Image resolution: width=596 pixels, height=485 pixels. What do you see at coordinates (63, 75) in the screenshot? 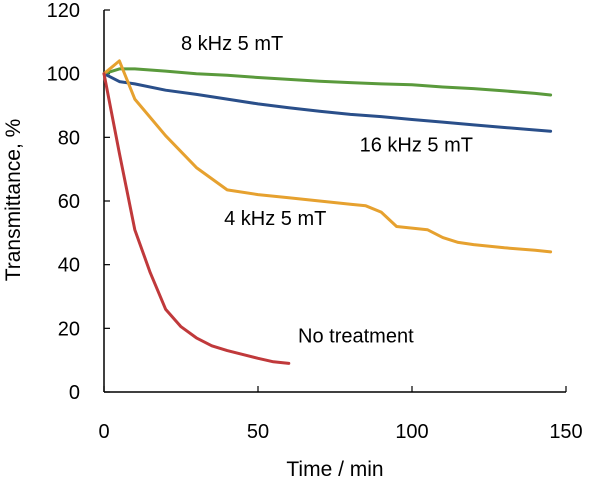
I see `y-tick-label: 100` at bounding box center [63, 75].